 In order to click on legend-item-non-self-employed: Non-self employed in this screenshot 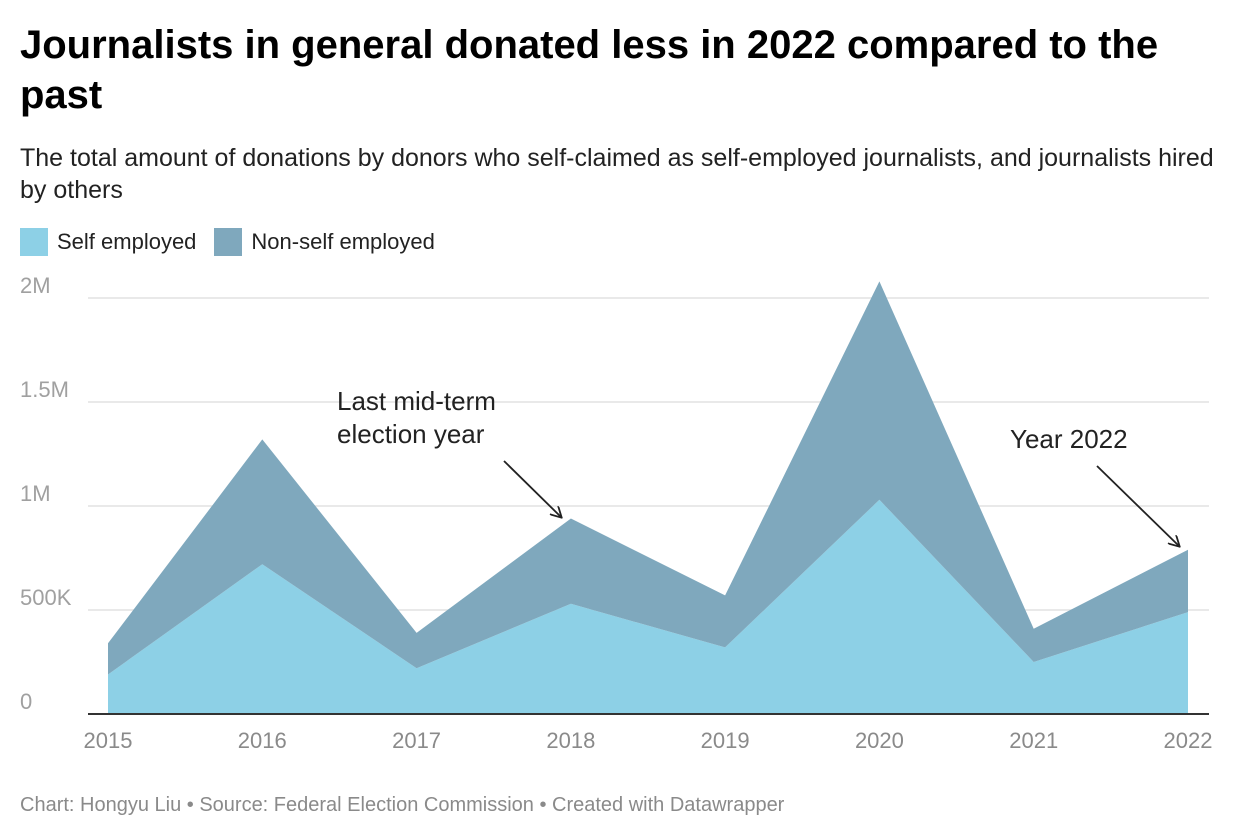, I will do `click(324, 242)`.